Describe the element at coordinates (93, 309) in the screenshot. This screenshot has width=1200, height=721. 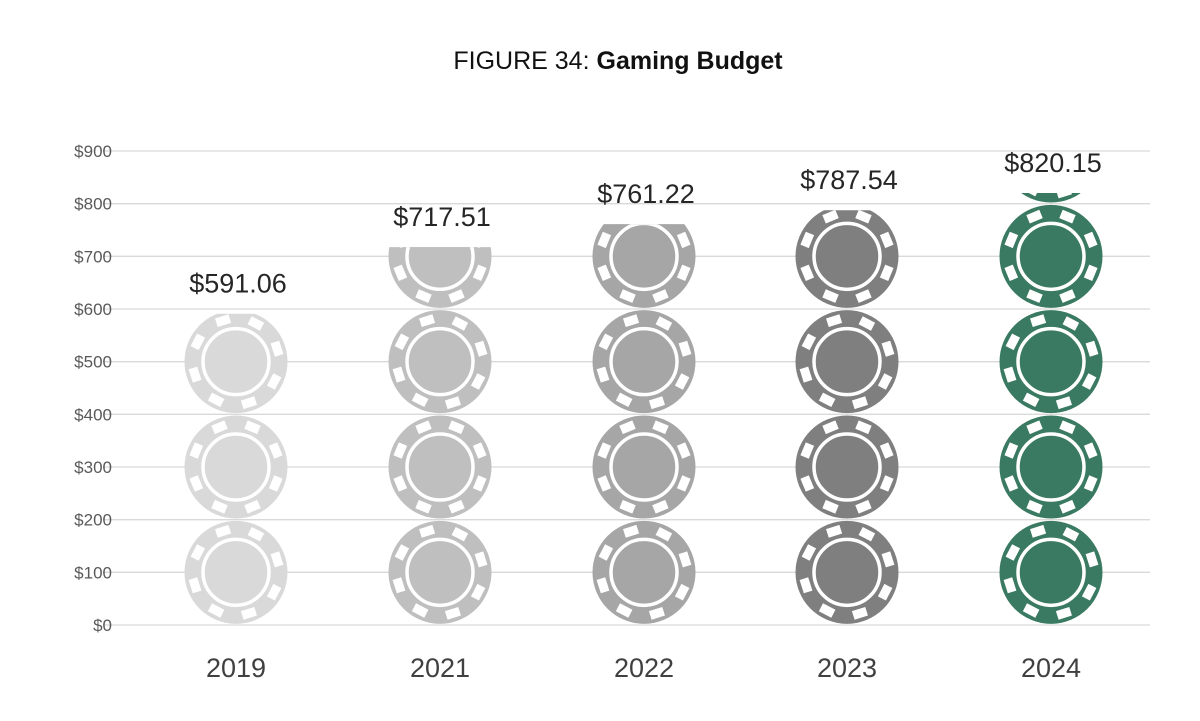
I see `y-tick-label: $600` at that location.